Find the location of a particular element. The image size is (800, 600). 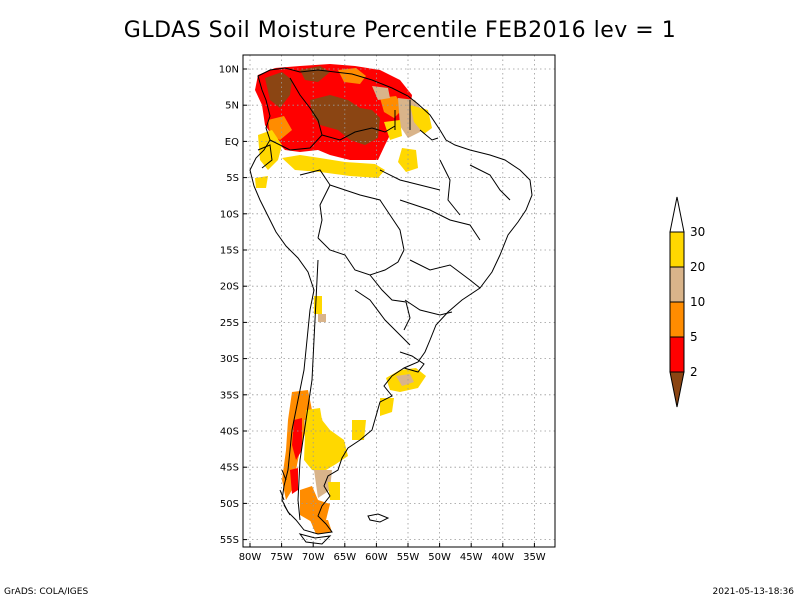

lat-tick-label: 30S is located at coordinates (229, 359).